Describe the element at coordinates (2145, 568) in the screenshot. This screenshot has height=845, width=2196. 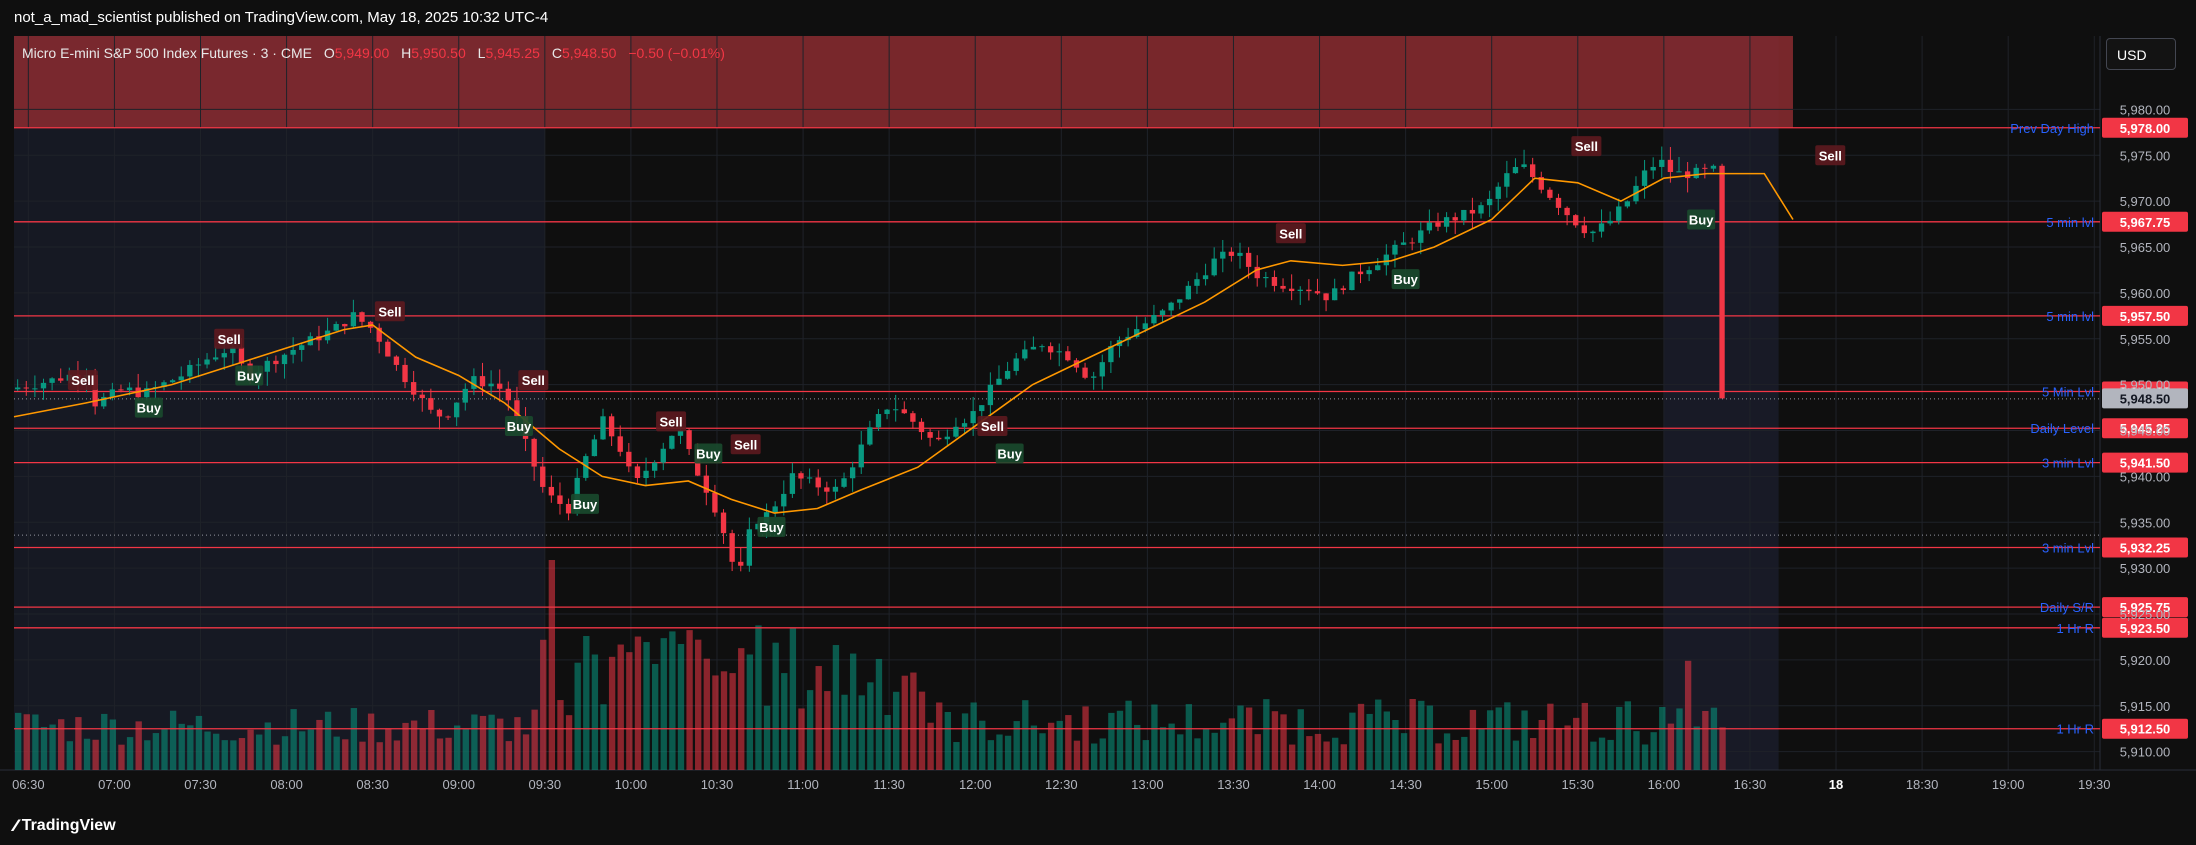
I see `price-tick-label: 5,930.00` at that location.